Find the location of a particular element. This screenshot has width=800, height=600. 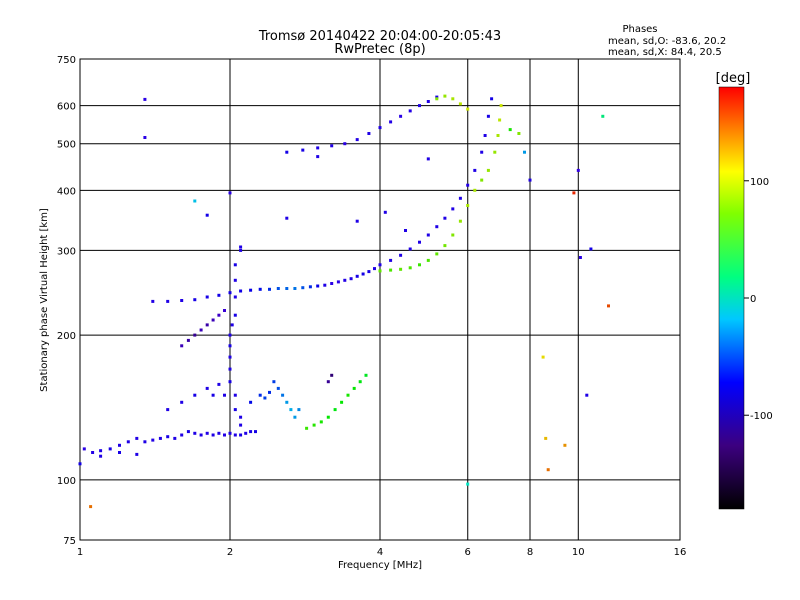

y-tick-label: 750 is located at coordinates (66, 60).